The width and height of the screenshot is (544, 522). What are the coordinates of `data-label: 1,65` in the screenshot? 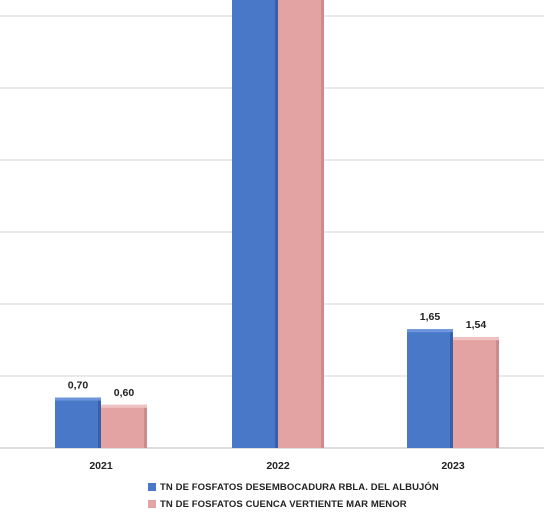 It's located at (430, 317).